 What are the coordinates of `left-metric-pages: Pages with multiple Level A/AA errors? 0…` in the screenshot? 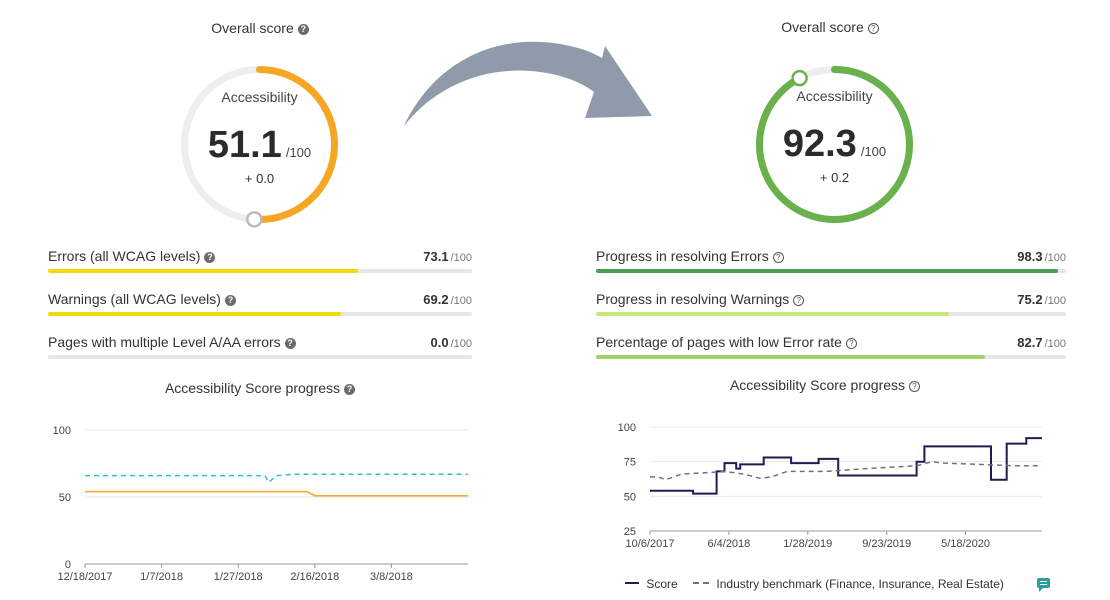 It's located at (260, 346).